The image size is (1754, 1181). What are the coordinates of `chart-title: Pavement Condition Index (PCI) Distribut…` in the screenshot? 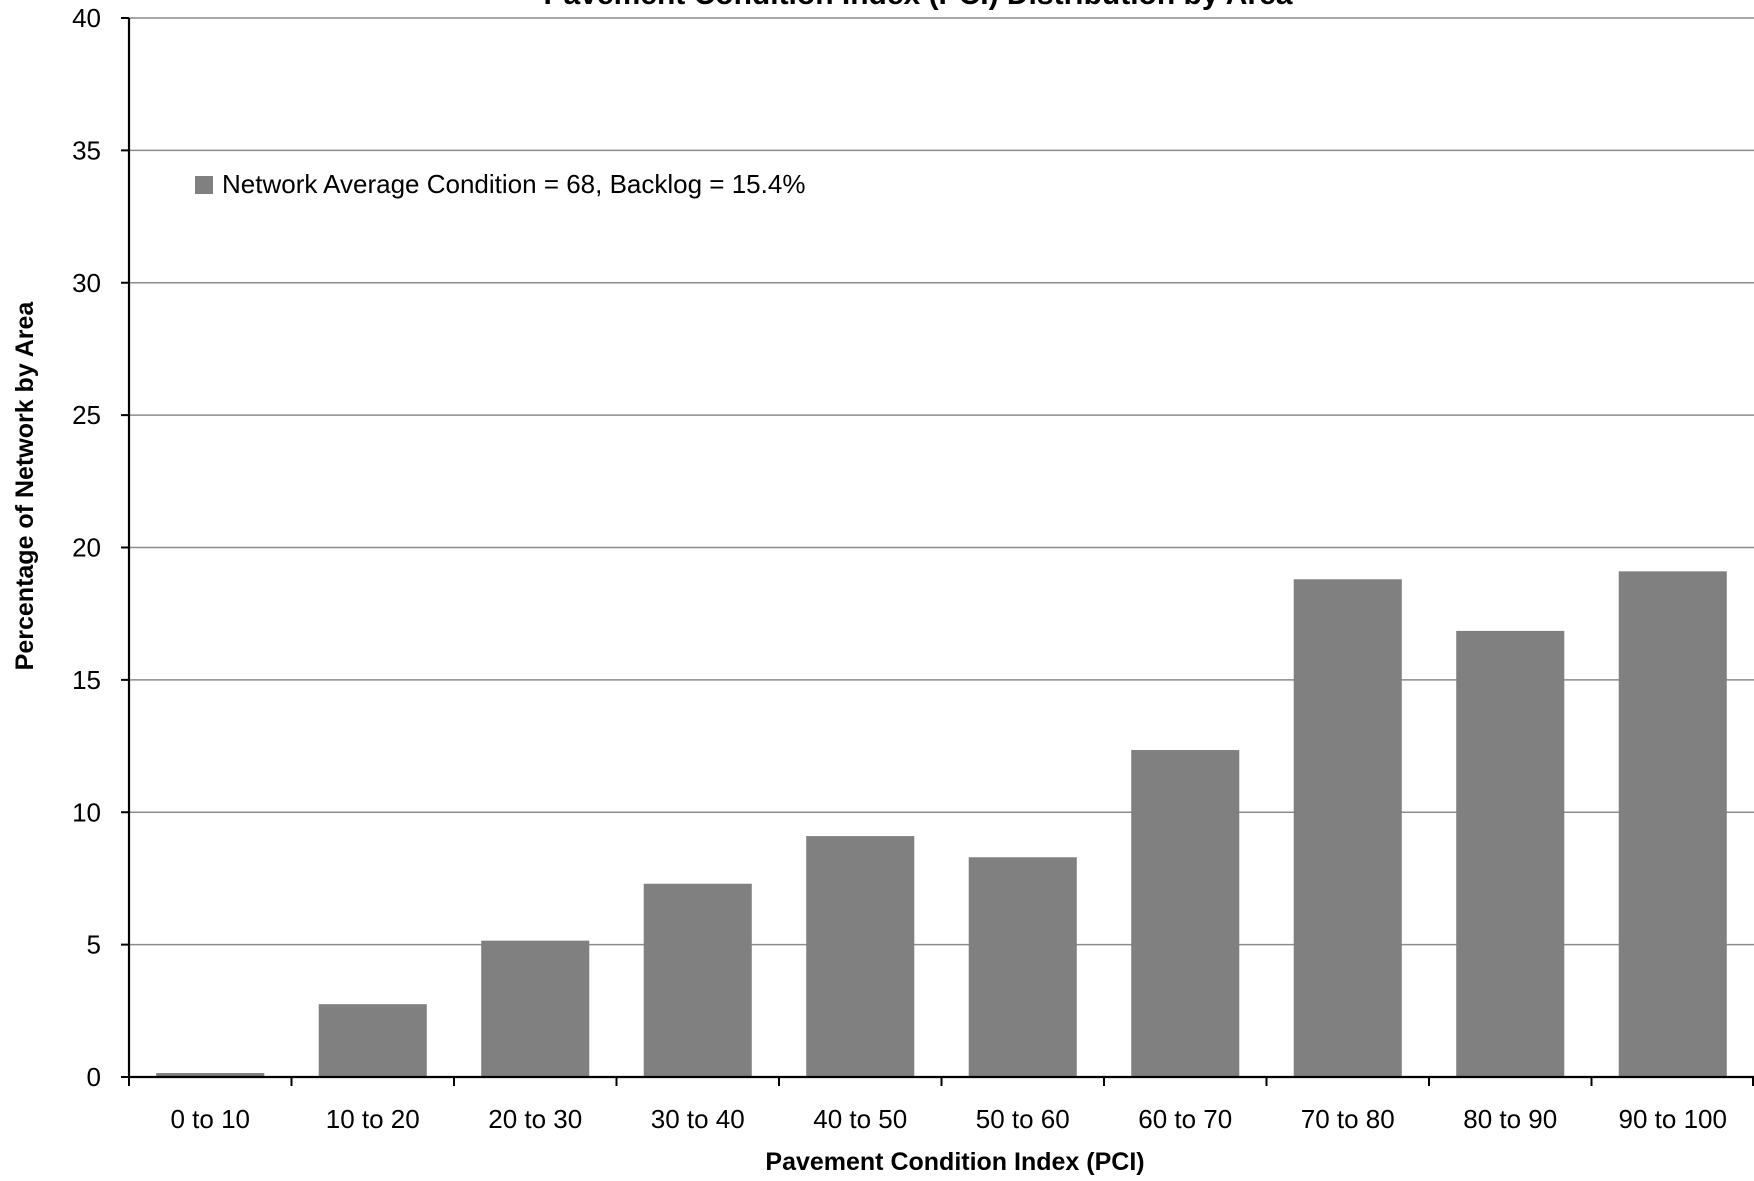 It's located at (918, 5).